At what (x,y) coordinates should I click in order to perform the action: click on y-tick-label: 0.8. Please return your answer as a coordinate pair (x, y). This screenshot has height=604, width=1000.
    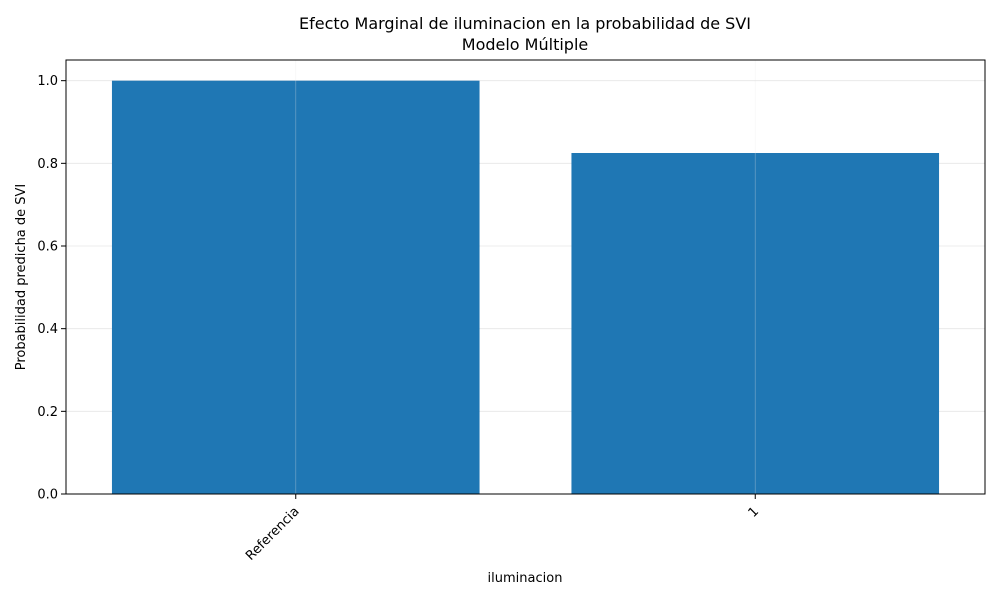
    Looking at the image, I should click on (47, 164).